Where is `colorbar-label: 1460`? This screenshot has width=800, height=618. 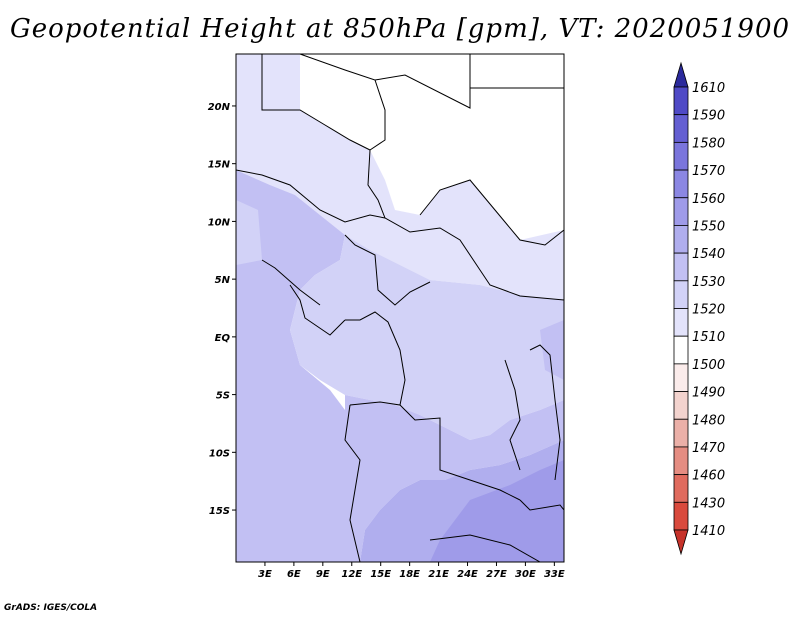 colorbar-label: 1460 is located at coordinates (708, 476).